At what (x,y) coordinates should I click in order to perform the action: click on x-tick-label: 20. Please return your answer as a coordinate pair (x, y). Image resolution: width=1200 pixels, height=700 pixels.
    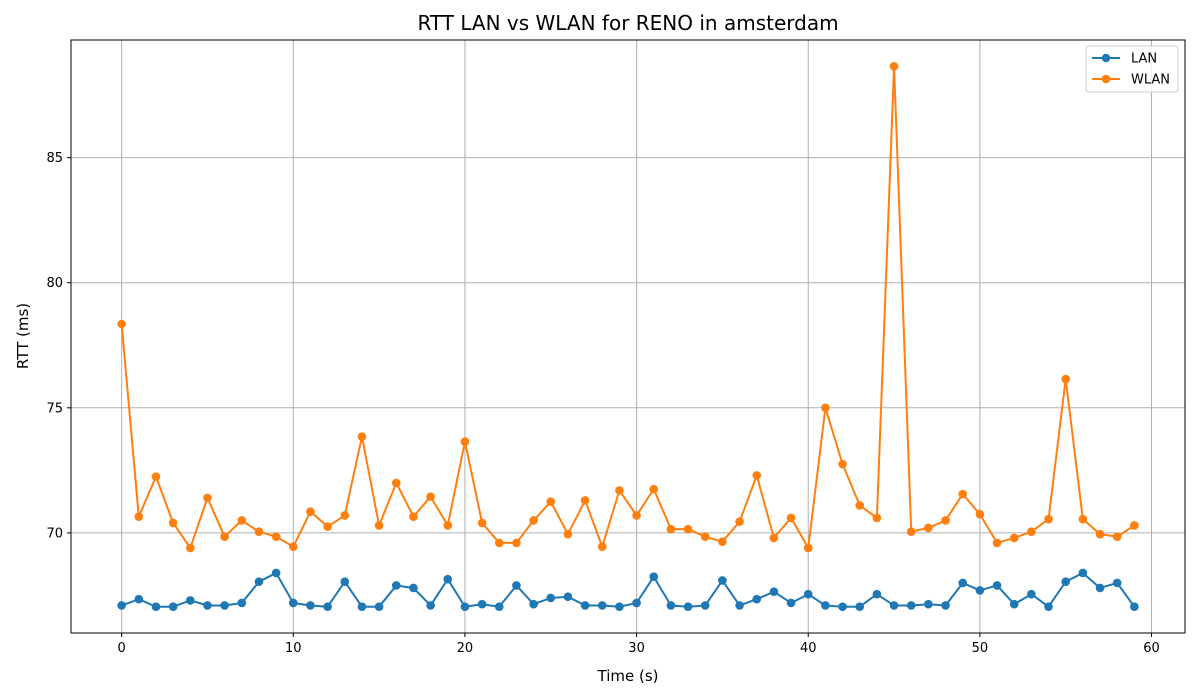
    Looking at the image, I should click on (465, 648).